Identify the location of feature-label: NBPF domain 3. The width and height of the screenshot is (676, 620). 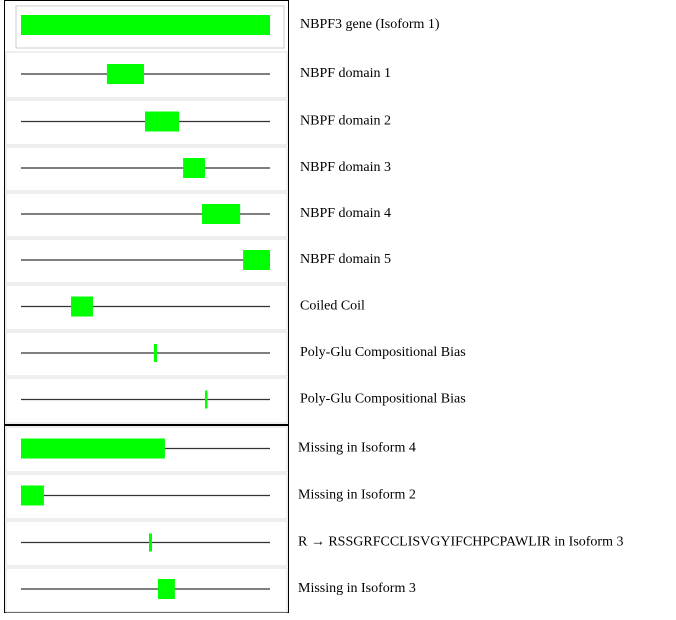
(345, 167).